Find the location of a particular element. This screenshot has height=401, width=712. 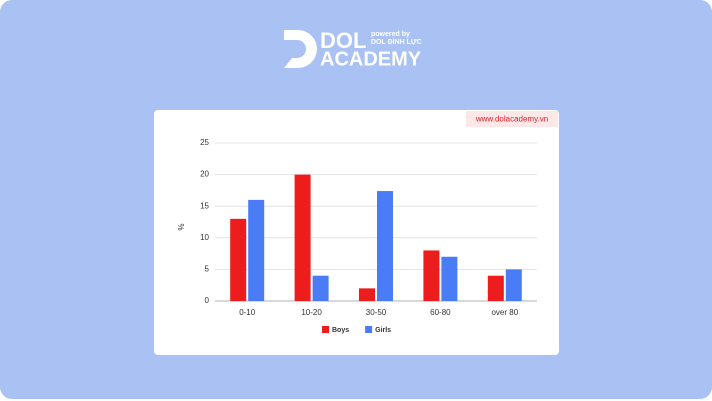

logo-text: DOL is located at coordinates (343, 40).